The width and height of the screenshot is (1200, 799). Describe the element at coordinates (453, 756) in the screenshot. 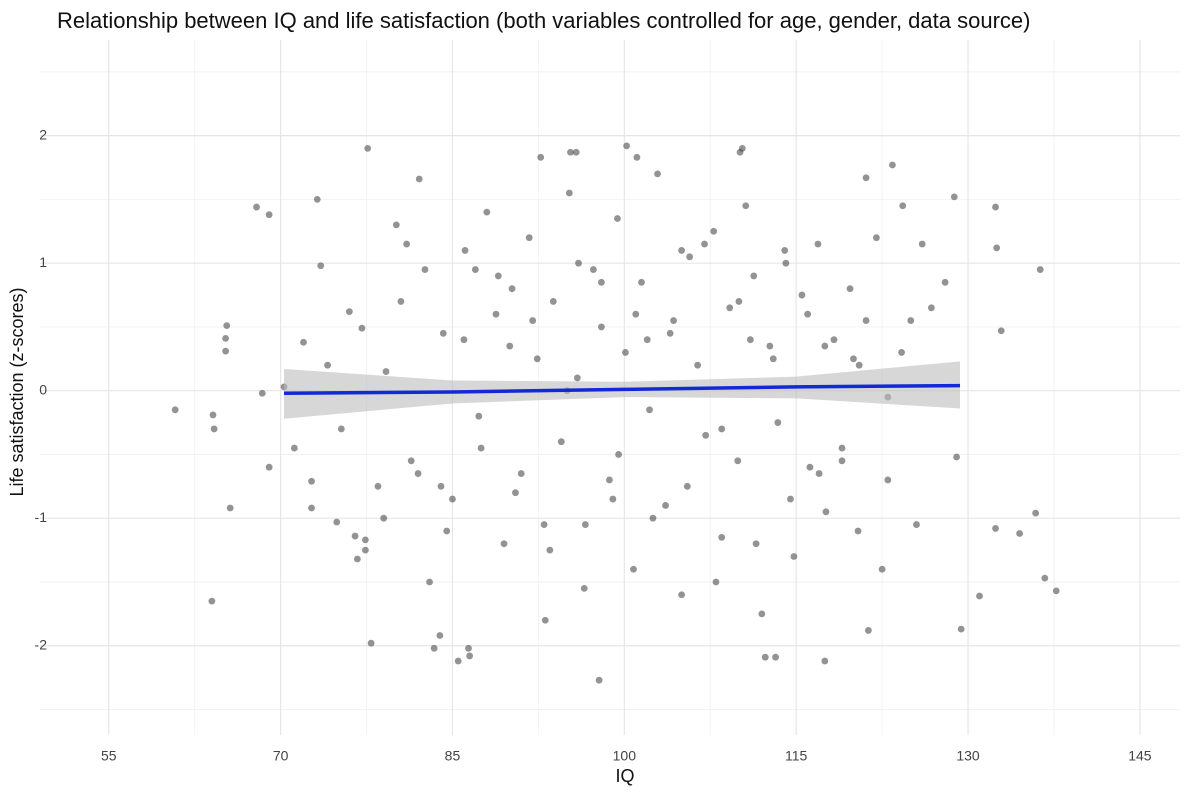

I see `x-tick-label: 85` at that location.